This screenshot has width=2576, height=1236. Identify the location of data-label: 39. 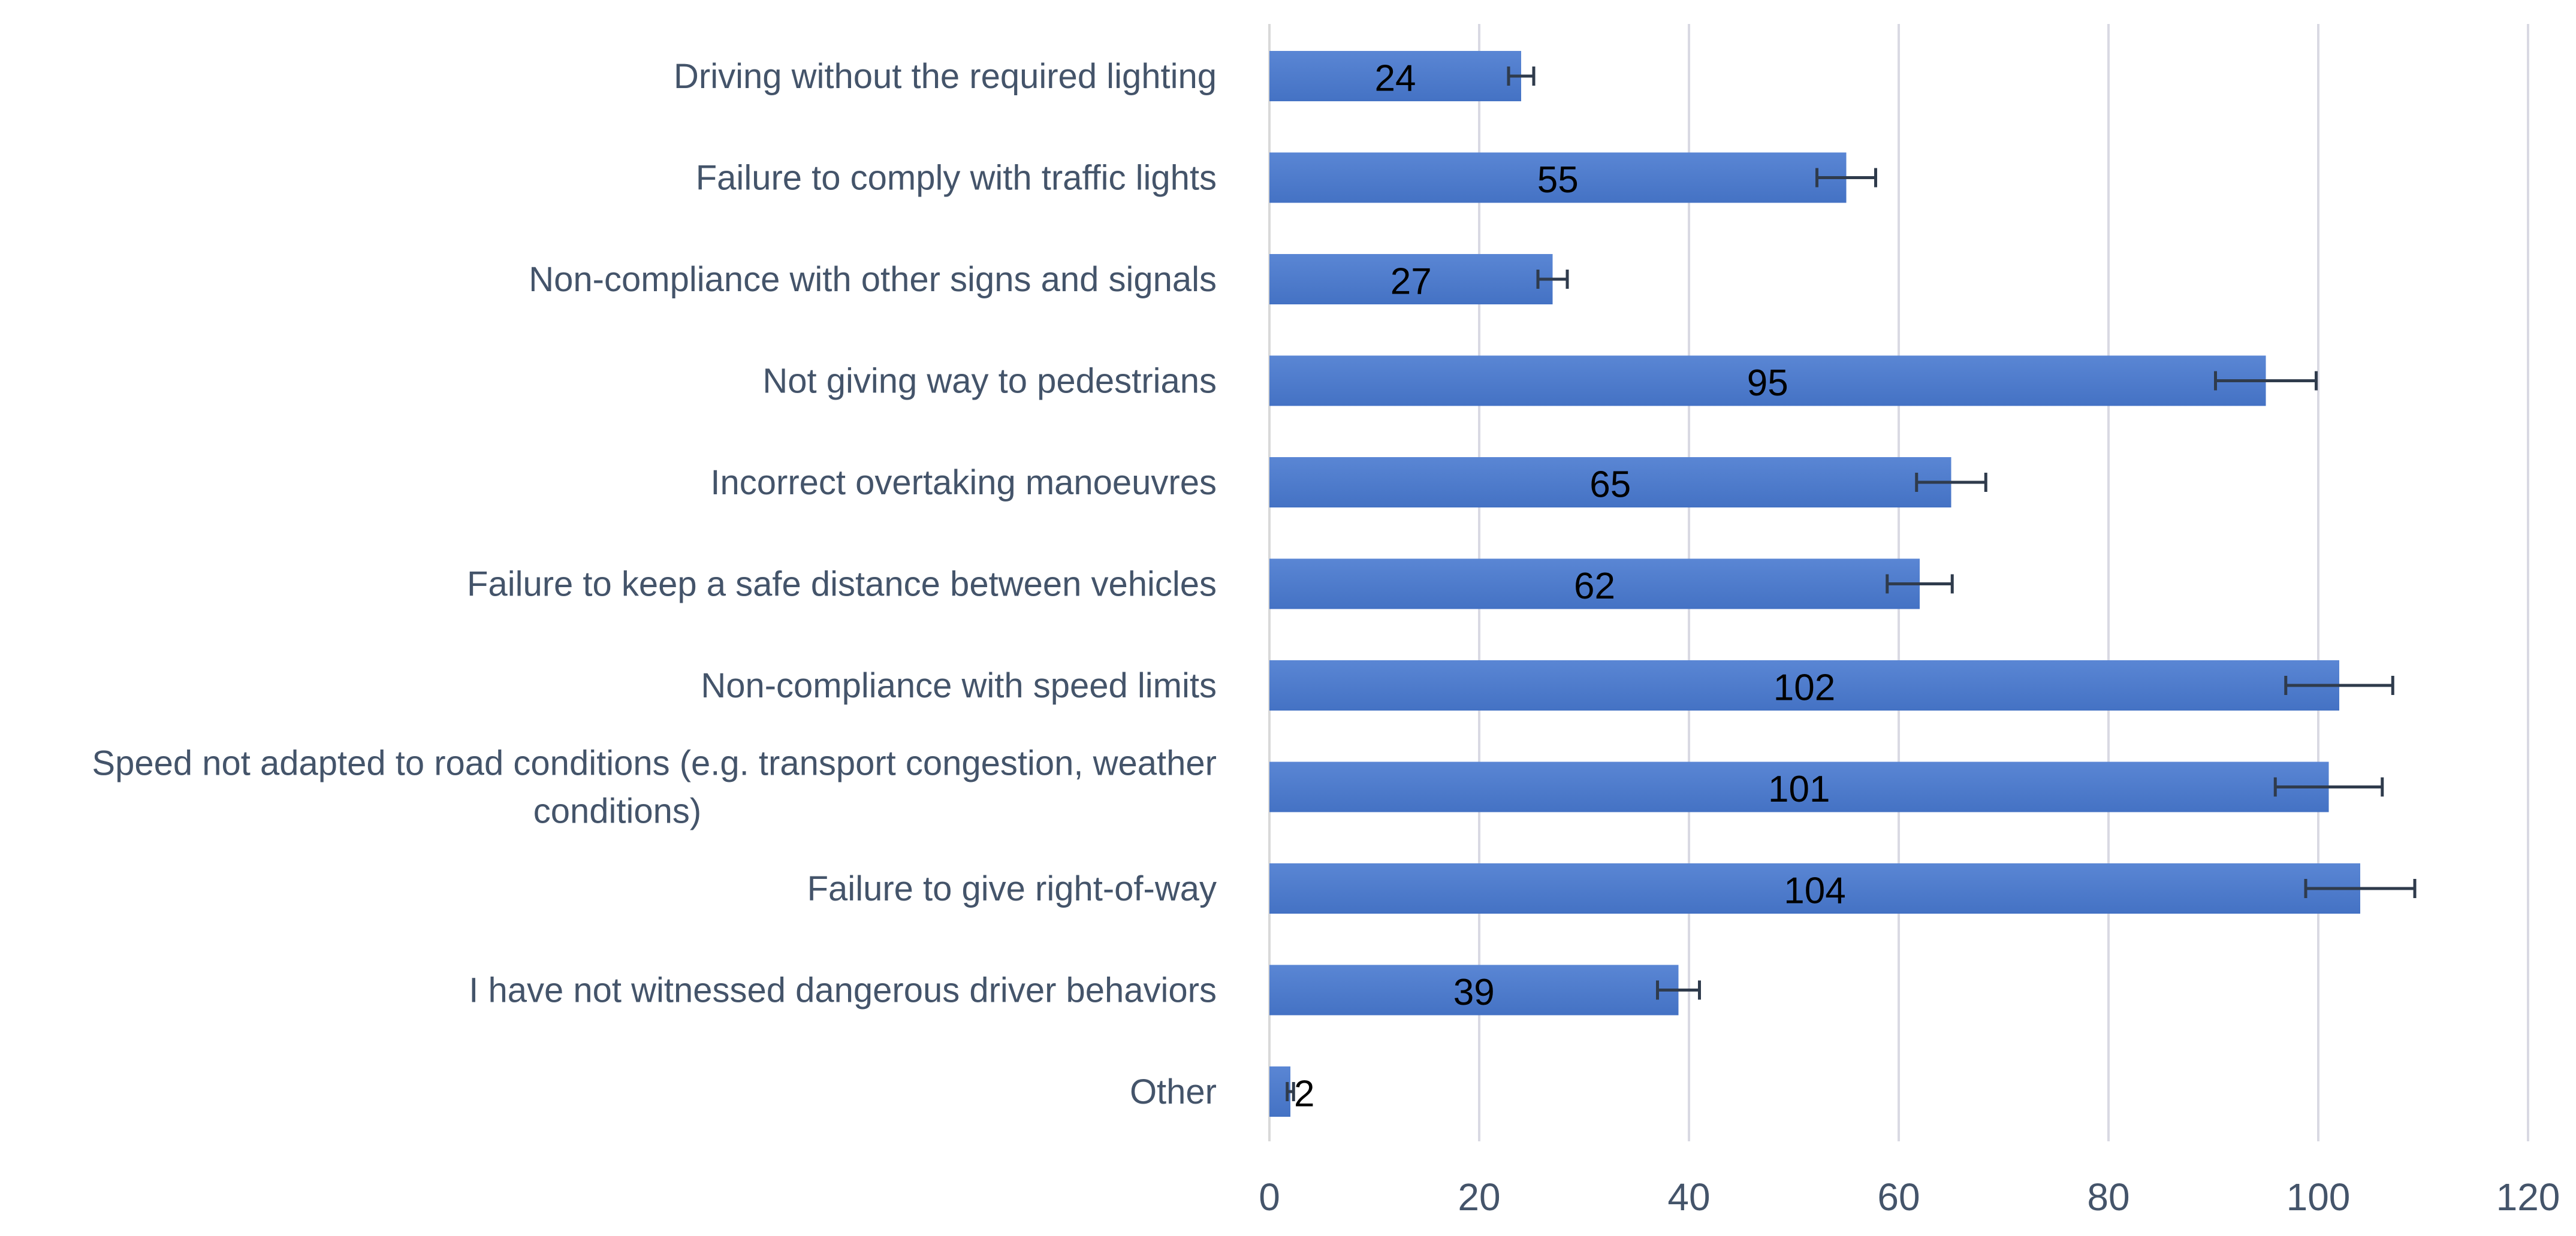
(1474, 992).